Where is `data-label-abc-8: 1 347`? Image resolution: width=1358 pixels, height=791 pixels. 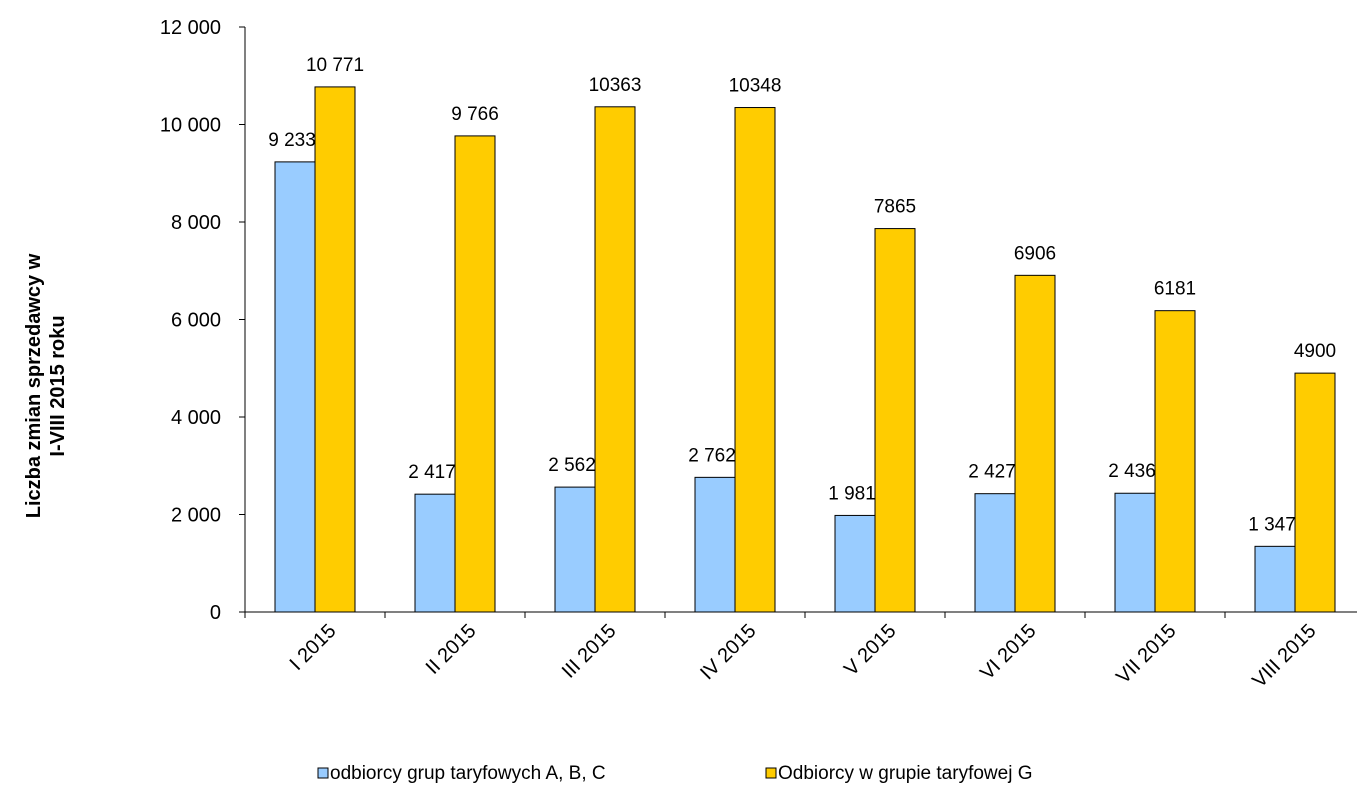 data-label-abc-8: 1 347 is located at coordinates (1272, 524).